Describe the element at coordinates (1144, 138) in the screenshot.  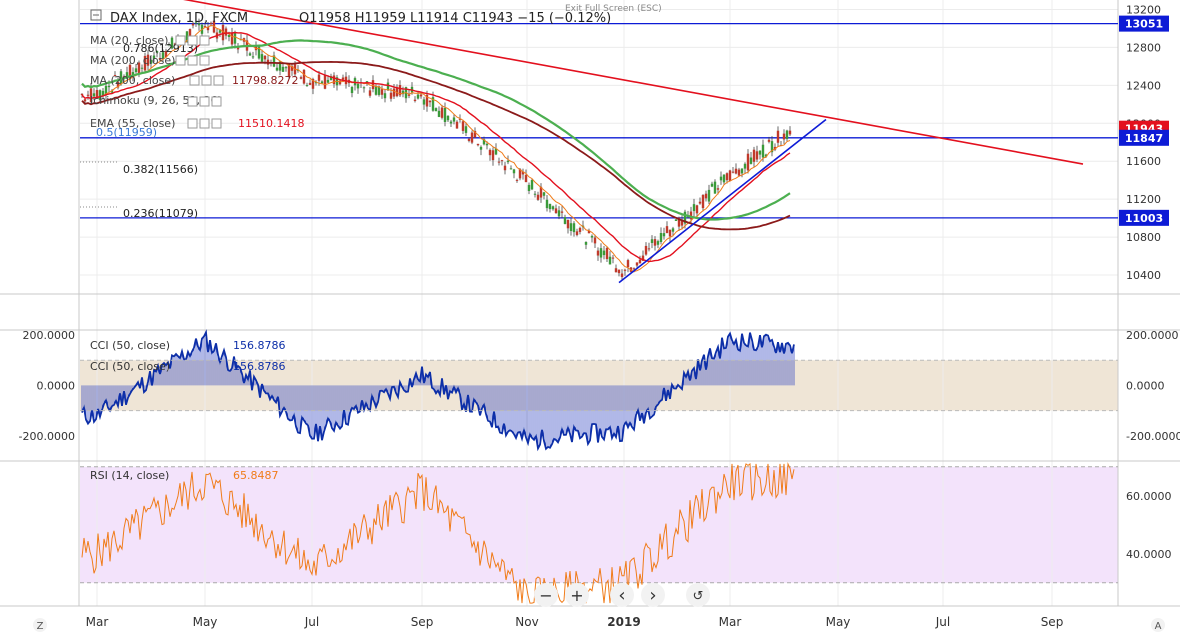
I see `price-badge-label: 11847` at that location.